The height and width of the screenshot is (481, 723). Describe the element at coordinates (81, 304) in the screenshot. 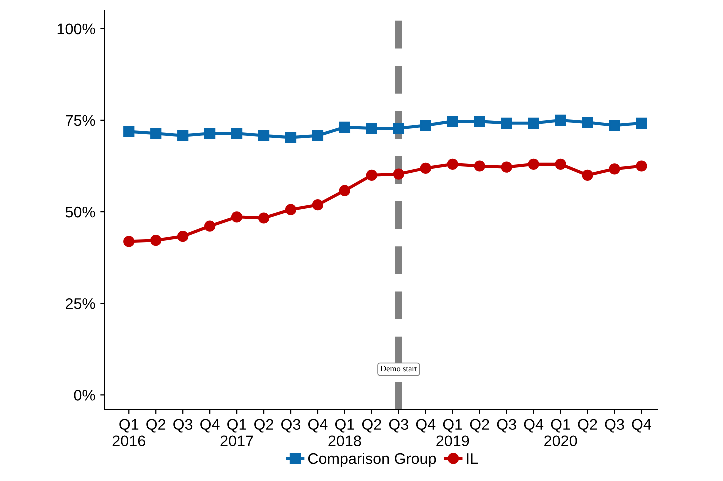

I see `y-tick-label: 25%` at that location.